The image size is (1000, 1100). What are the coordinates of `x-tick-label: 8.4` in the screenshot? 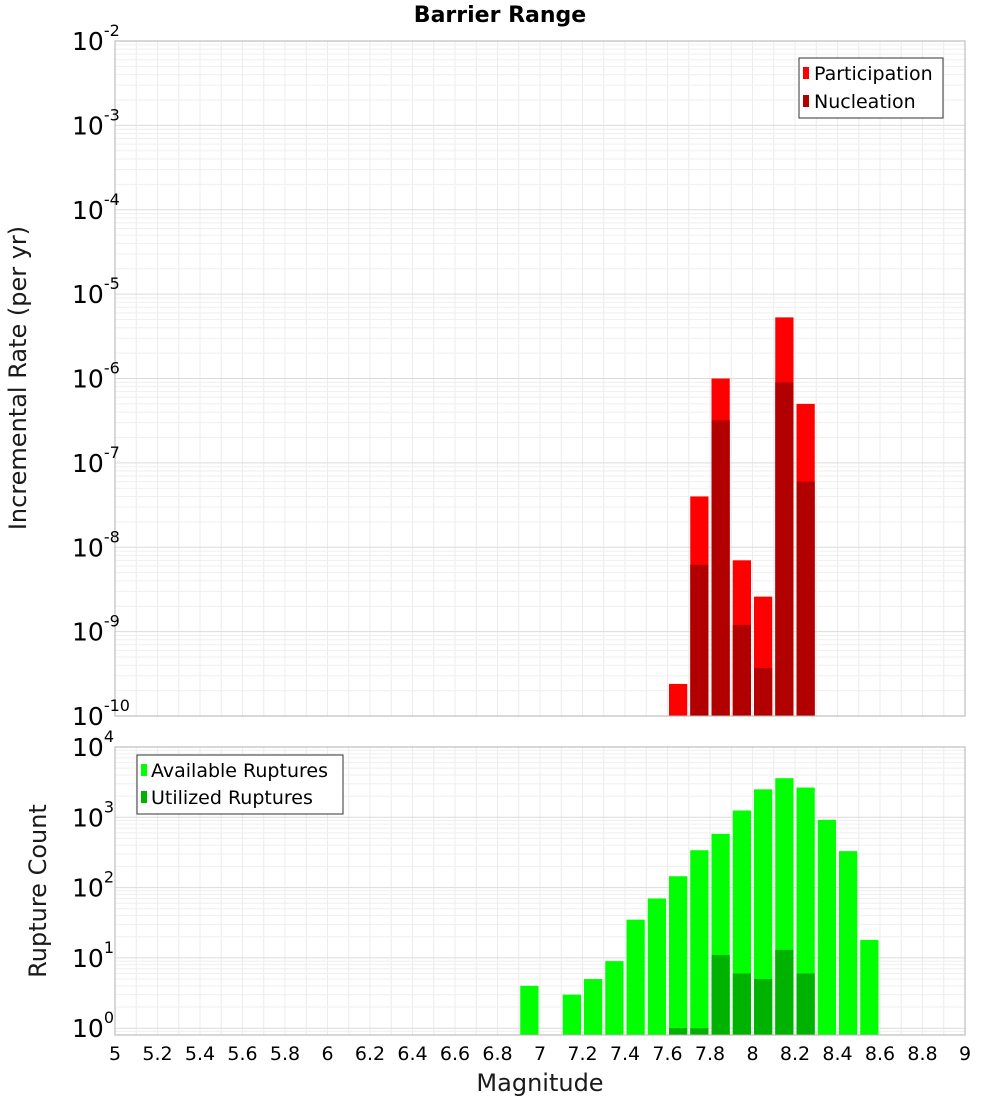 It's located at (837, 1054).